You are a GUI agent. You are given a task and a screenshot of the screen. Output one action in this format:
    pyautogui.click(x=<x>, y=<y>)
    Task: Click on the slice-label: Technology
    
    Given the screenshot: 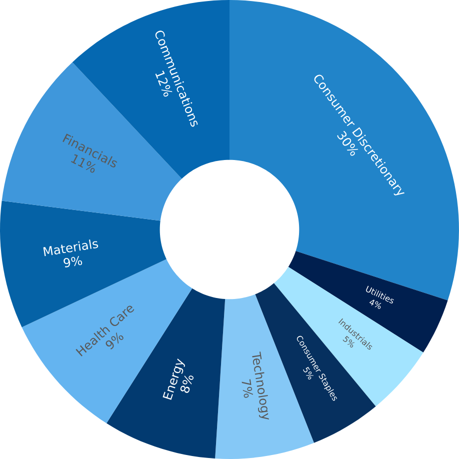 What is the action you would take?
    pyautogui.click(x=260, y=386)
    